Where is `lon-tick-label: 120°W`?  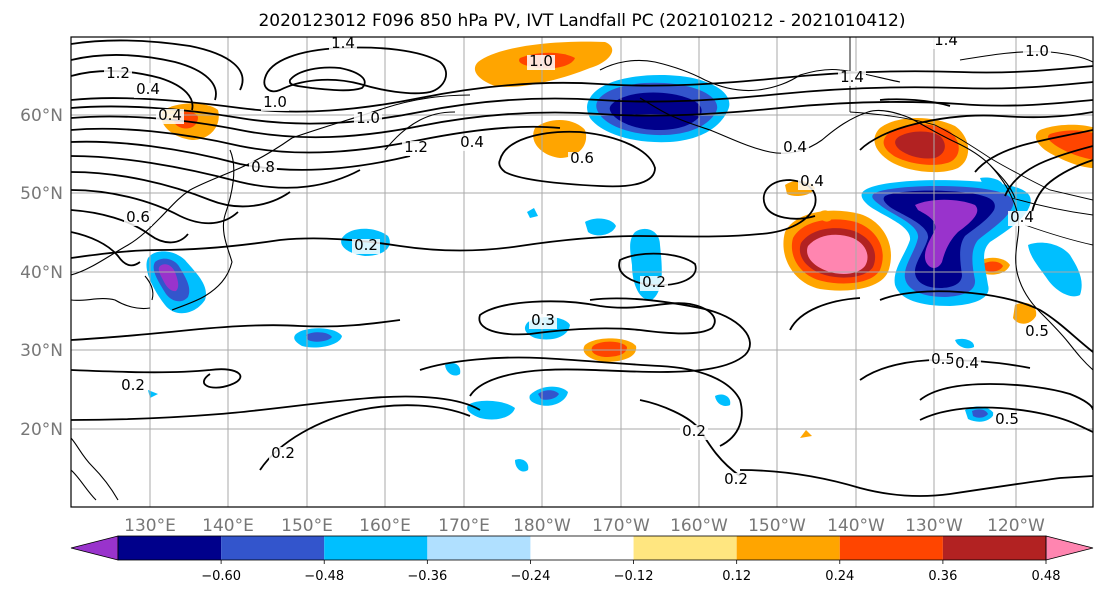 lon-tick-label: 120°W is located at coordinates (1016, 526).